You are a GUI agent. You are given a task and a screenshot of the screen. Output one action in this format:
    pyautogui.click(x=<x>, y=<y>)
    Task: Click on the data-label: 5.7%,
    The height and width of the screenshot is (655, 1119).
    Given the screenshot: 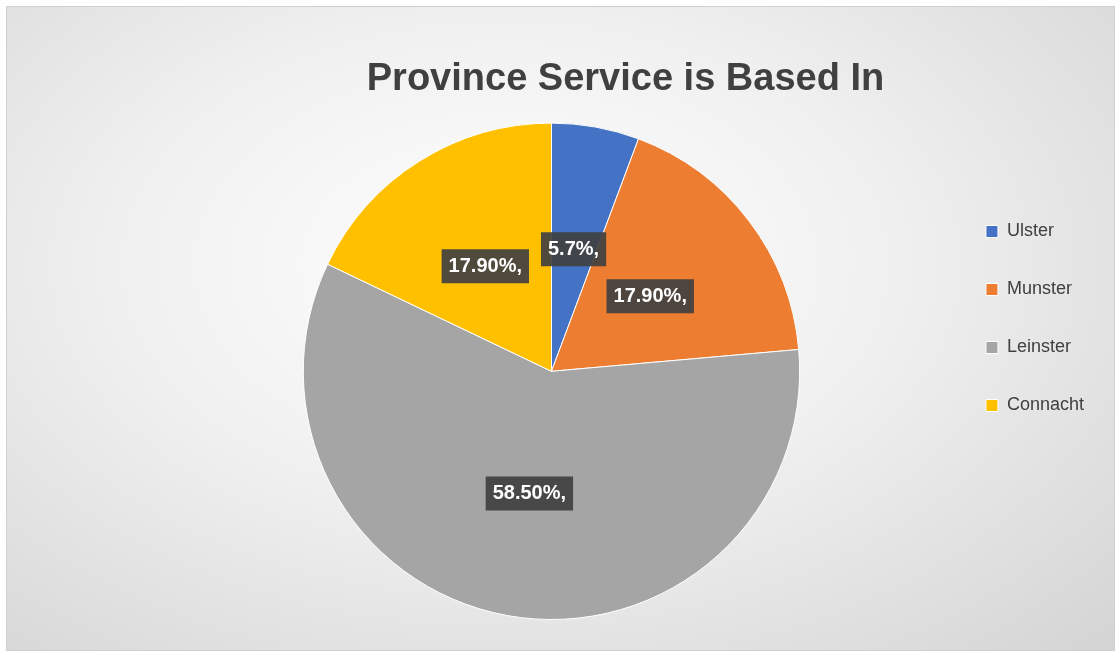 What is the action you would take?
    pyautogui.click(x=574, y=247)
    